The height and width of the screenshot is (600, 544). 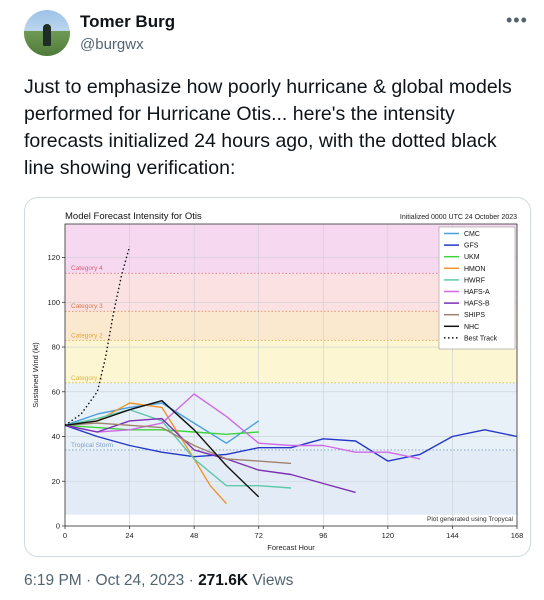 What do you see at coordinates (477, 304) in the screenshot?
I see `legend-entry: HAFS-B` at bounding box center [477, 304].